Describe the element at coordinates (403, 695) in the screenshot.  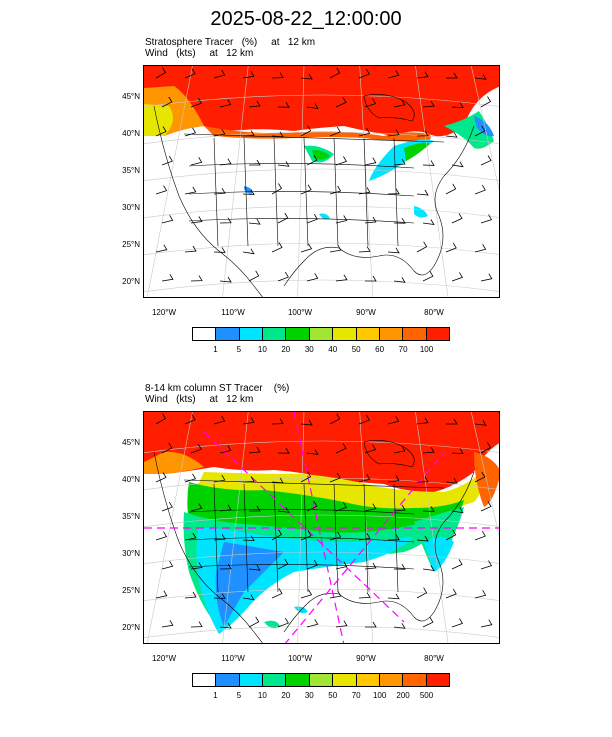
I see `colorbar-tick-label: 200` at that location.